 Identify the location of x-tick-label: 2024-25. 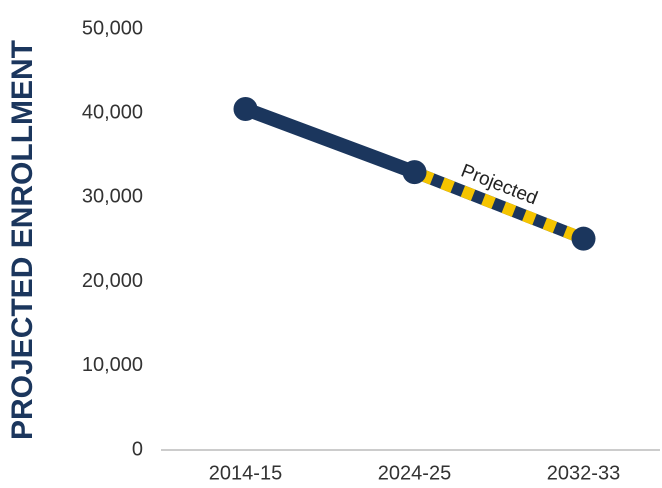
(414, 473).